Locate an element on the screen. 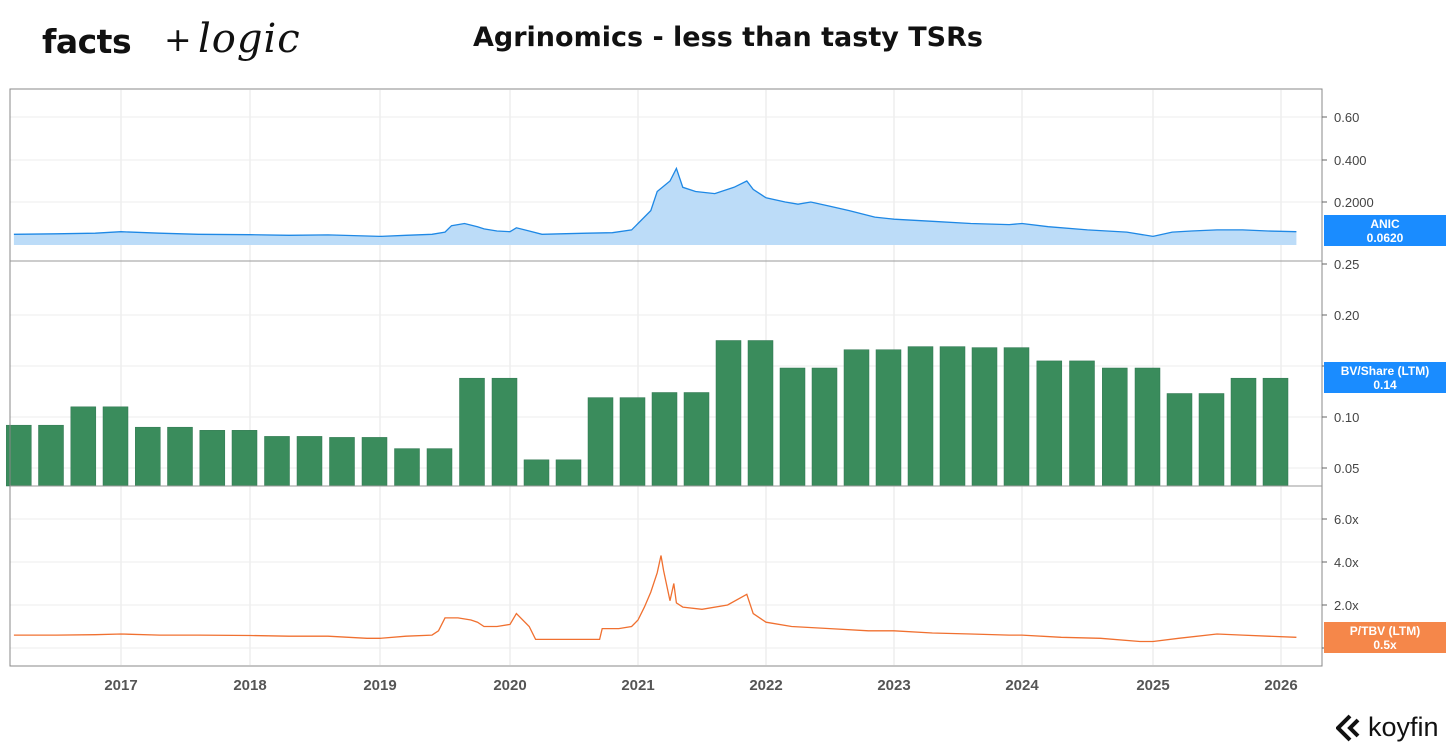 This screenshot has width=1456, height=752. y-tick-label: 4.0x is located at coordinates (1346, 562).